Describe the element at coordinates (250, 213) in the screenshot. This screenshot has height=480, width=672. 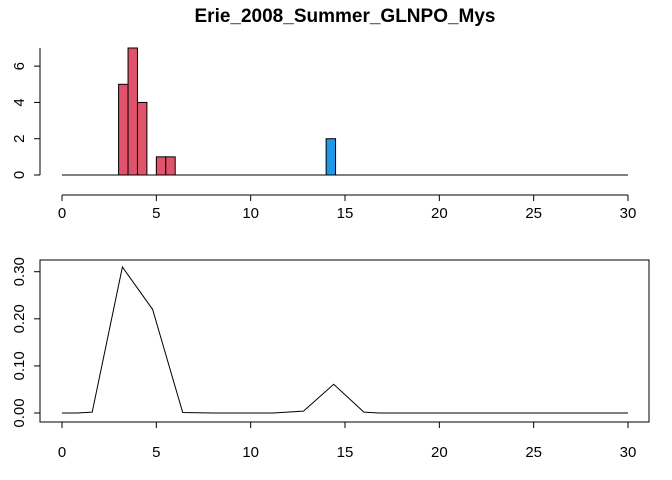
I see `histogram-x-tick-label: 10` at that location.